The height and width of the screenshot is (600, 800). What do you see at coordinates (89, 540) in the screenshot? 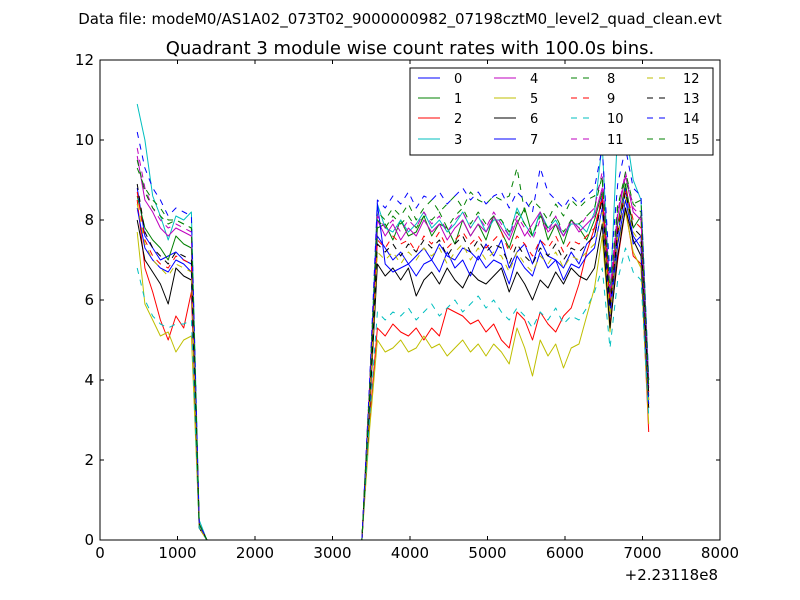
I see `y-tick-label: 0` at bounding box center [89, 540].